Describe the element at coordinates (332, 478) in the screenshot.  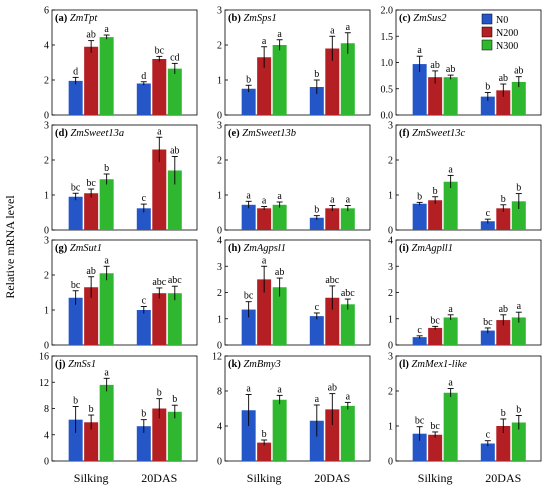
I see `x-category-label: 20DAS` at that location.